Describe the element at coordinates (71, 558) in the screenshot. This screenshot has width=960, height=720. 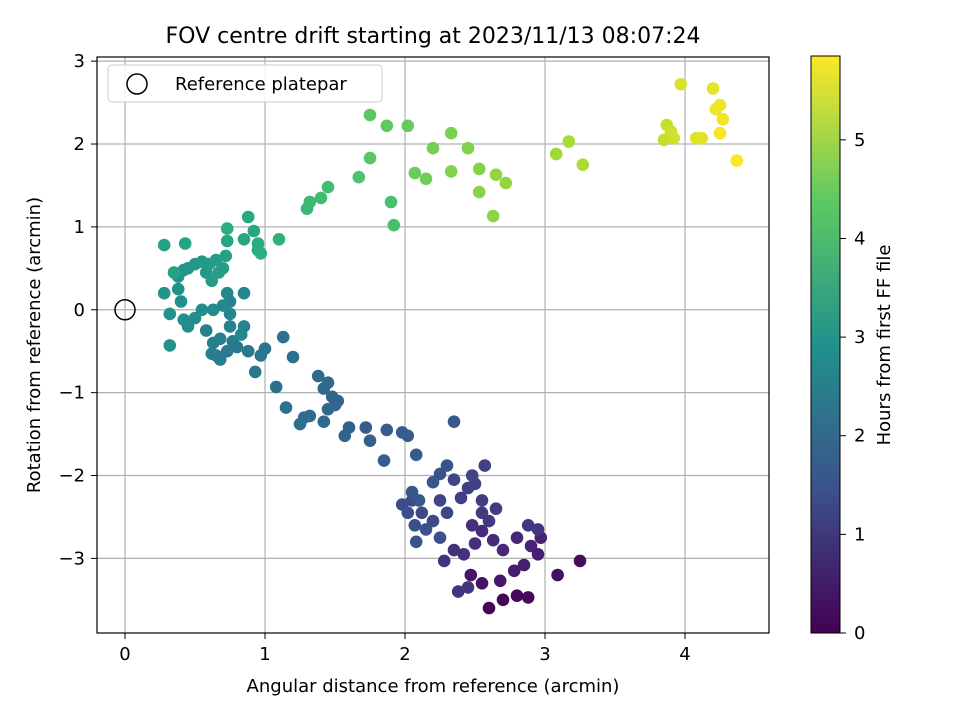
I see `y-tick-label-0: −3` at that location.